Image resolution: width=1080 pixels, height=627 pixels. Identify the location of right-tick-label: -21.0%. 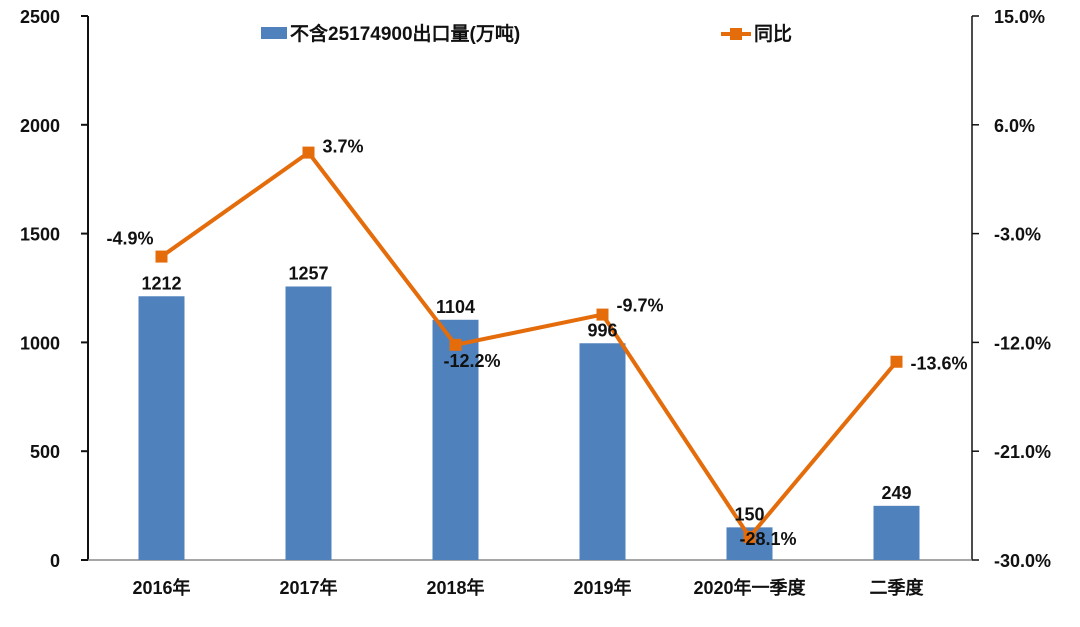
(1022, 452).